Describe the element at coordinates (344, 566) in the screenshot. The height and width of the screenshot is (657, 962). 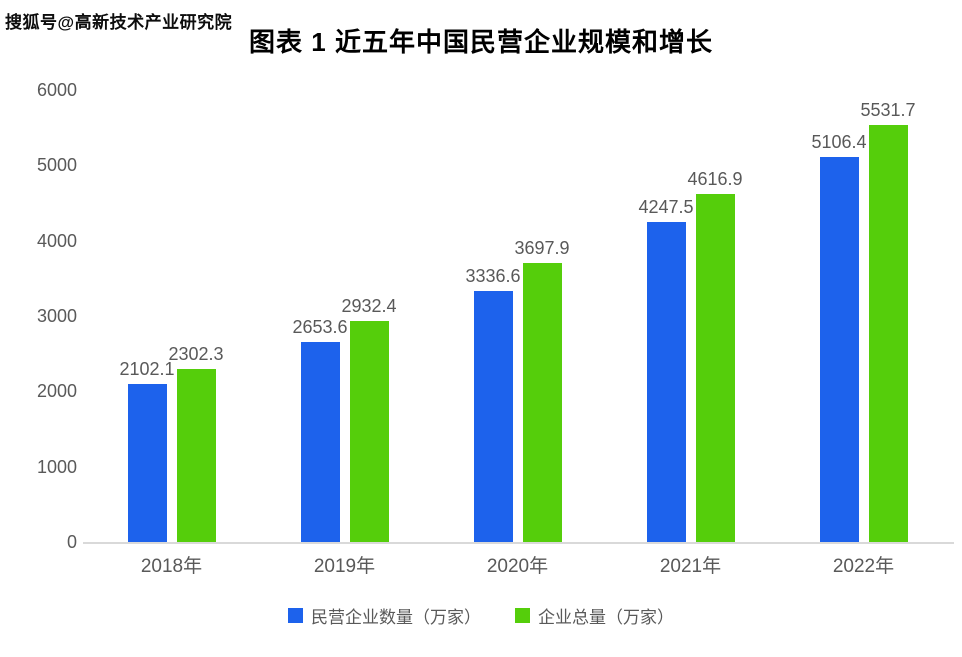
I see `x-axis-label: 2019年` at that location.